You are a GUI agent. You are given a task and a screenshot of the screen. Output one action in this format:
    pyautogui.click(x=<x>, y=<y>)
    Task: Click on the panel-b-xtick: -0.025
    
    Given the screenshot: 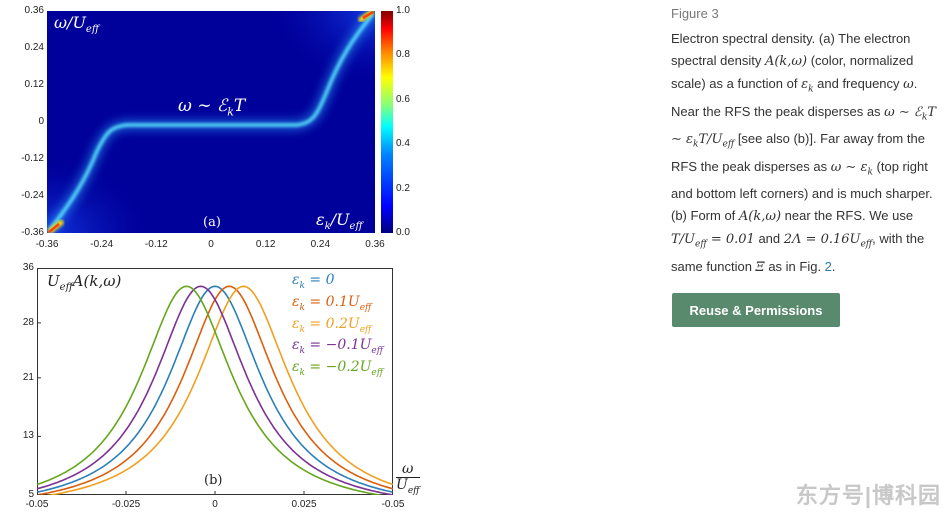 What is the action you would take?
    pyautogui.click(x=126, y=504)
    